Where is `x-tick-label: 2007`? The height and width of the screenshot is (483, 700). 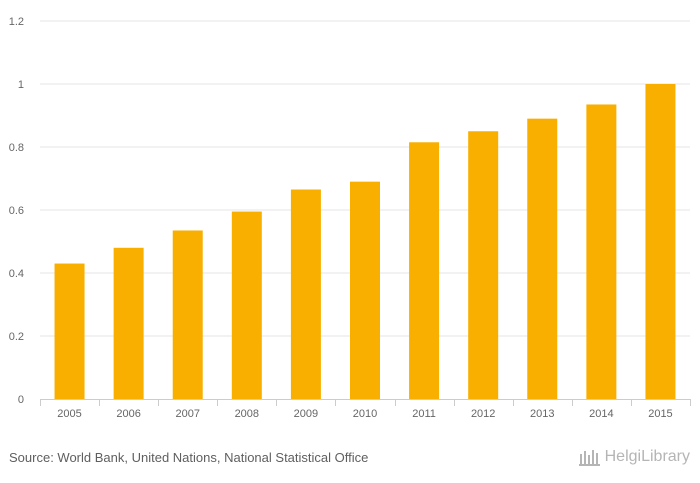
x-tick-label: 2007 is located at coordinates (187, 414).